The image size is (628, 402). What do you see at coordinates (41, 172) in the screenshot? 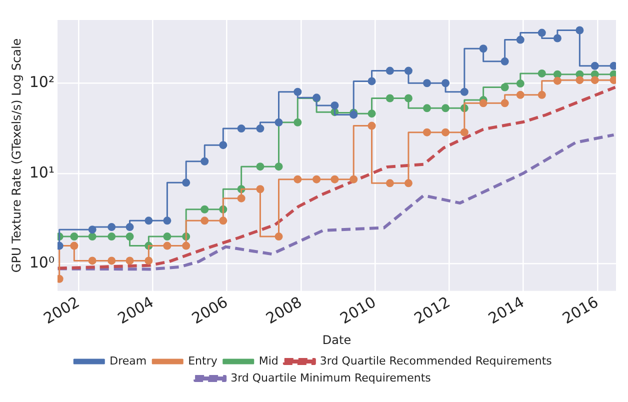
I see `y-tick-label: 10¹` at bounding box center [41, 172].